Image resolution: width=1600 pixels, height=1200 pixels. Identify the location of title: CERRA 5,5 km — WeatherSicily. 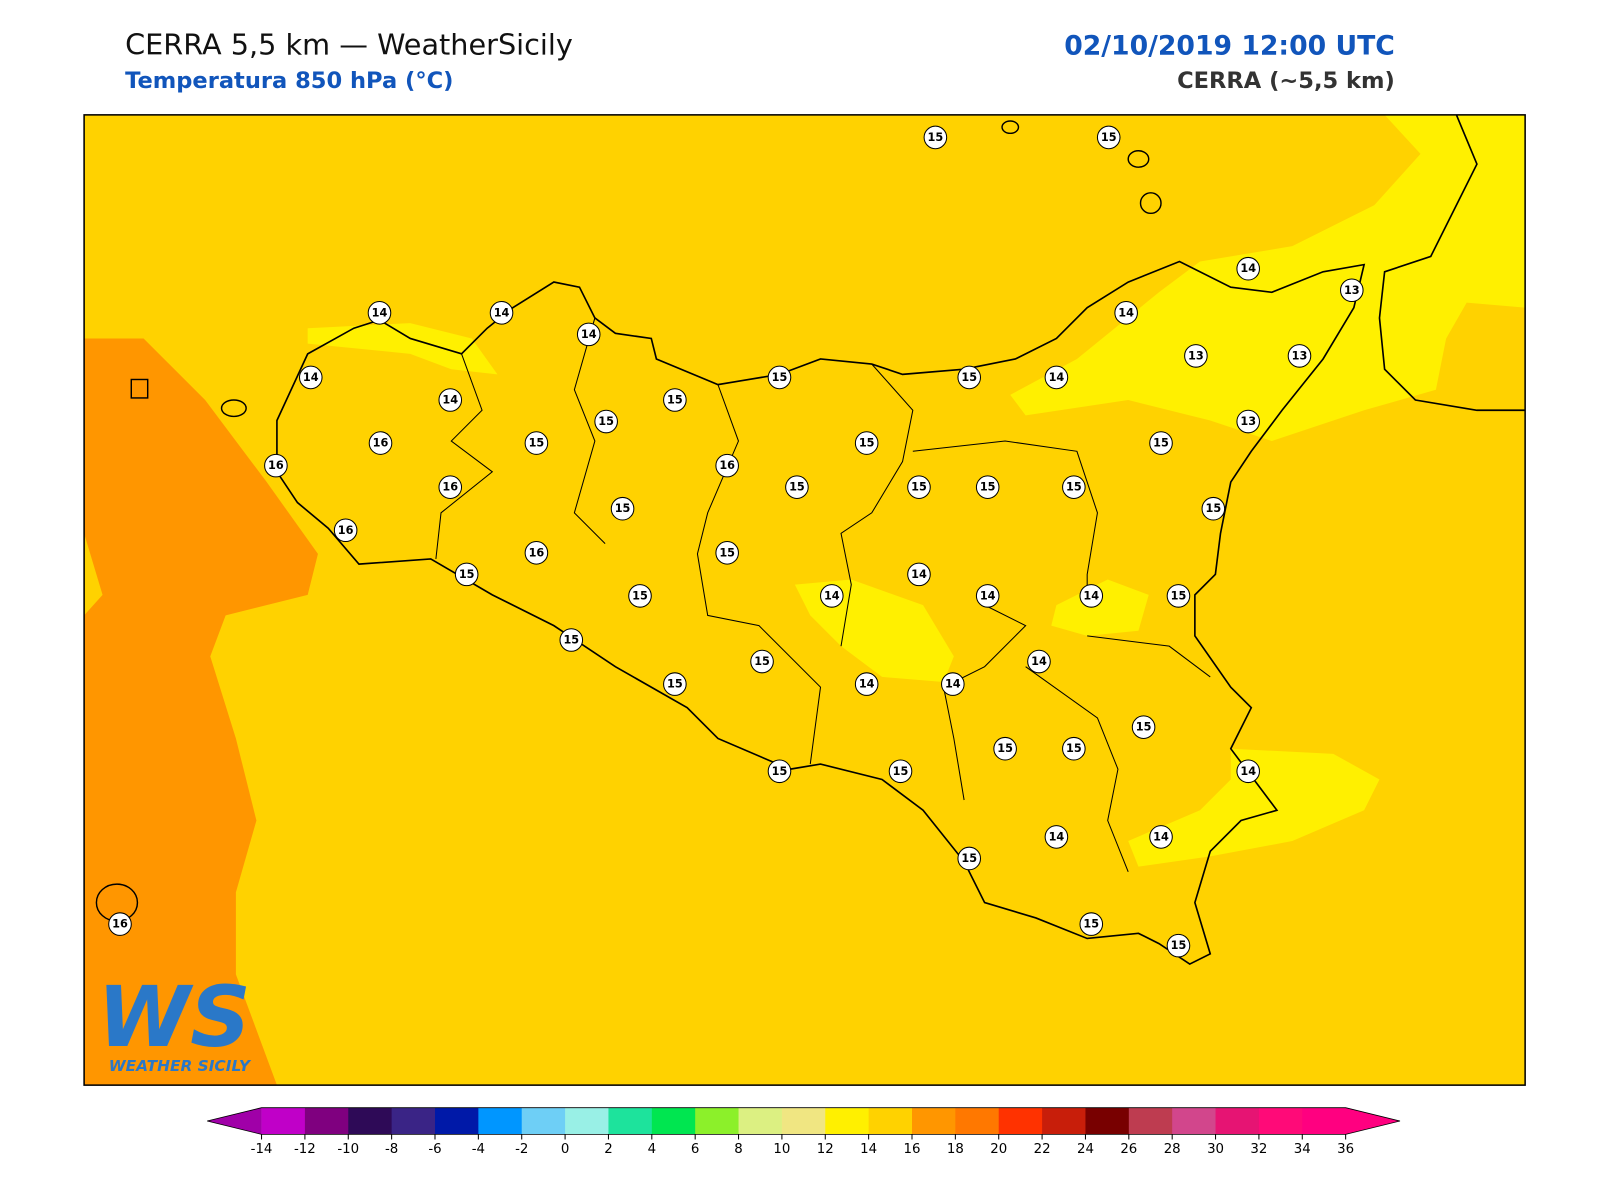
(349, 44).